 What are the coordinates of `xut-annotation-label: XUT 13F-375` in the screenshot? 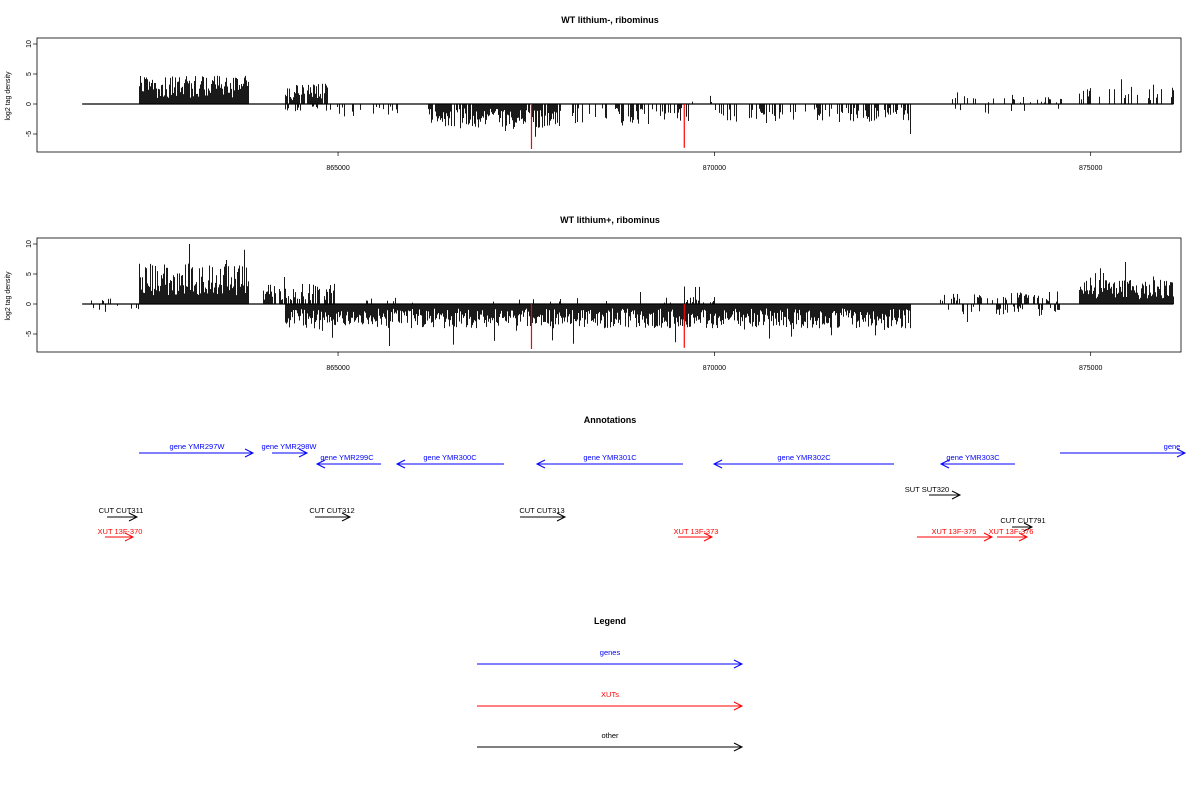 It's located at (954, 531).